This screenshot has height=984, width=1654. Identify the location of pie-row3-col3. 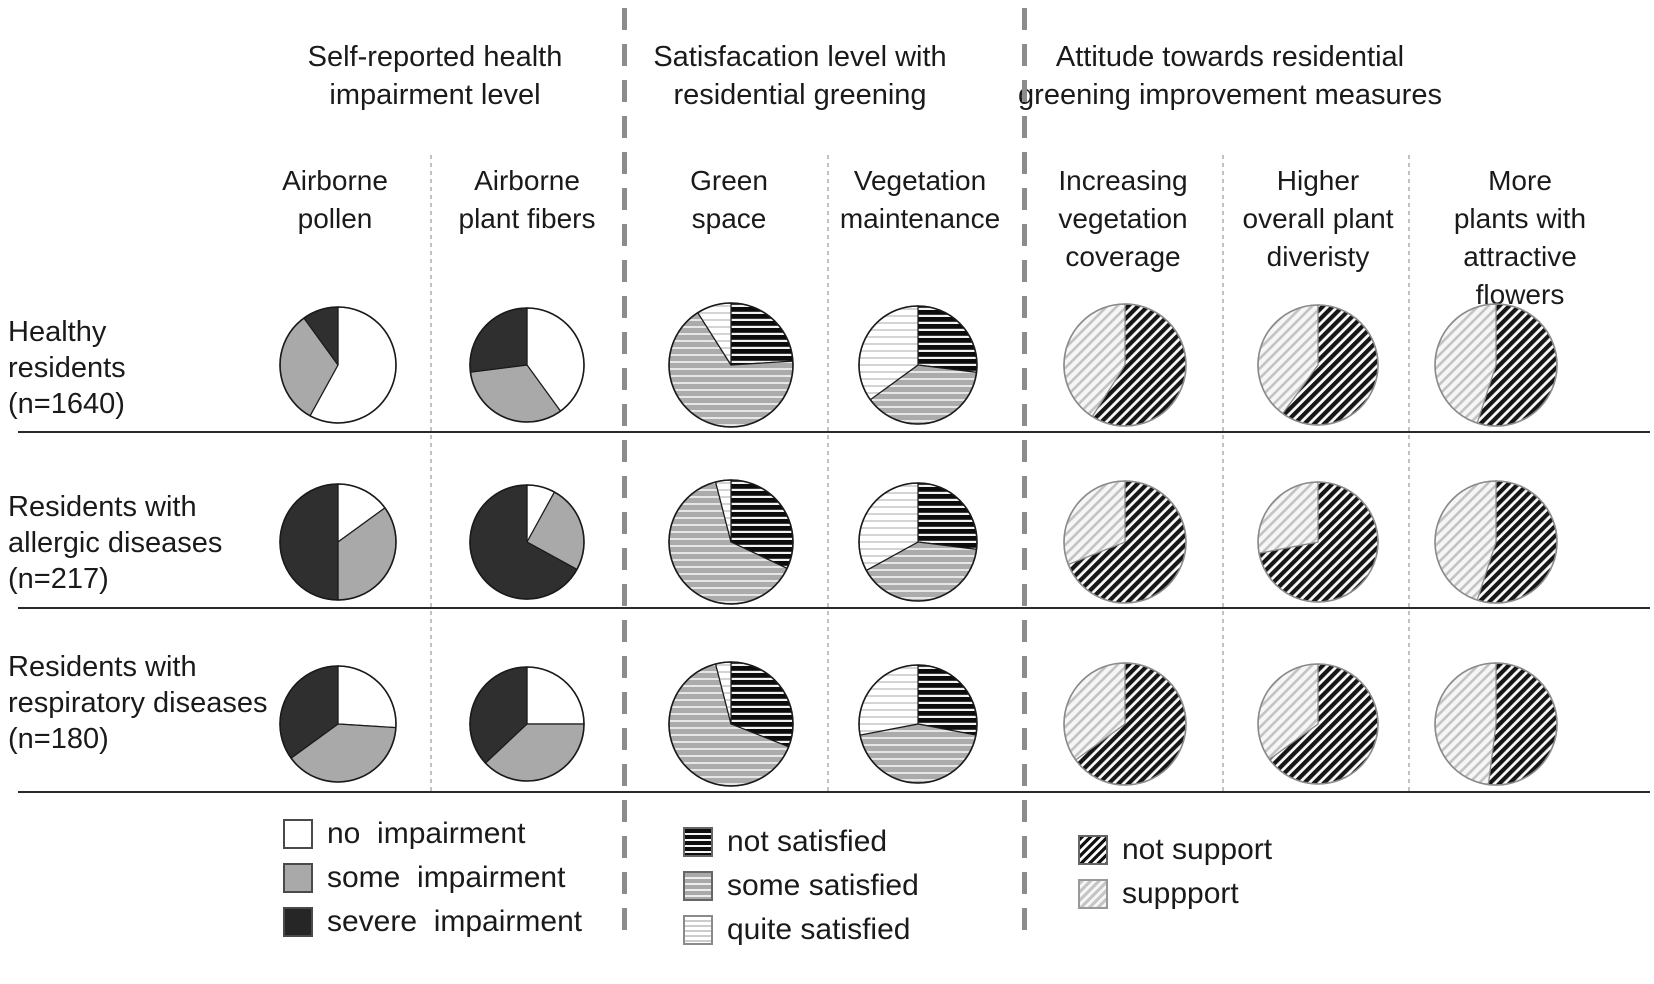
(731, 724).